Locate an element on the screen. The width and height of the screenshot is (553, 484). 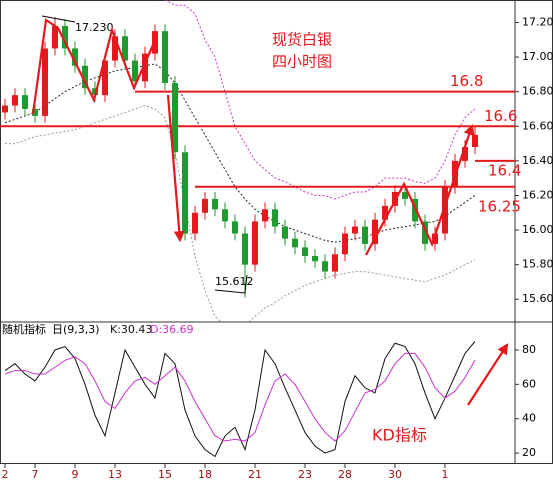
x-tick-label: 1 is located at coordinates (445, 474).